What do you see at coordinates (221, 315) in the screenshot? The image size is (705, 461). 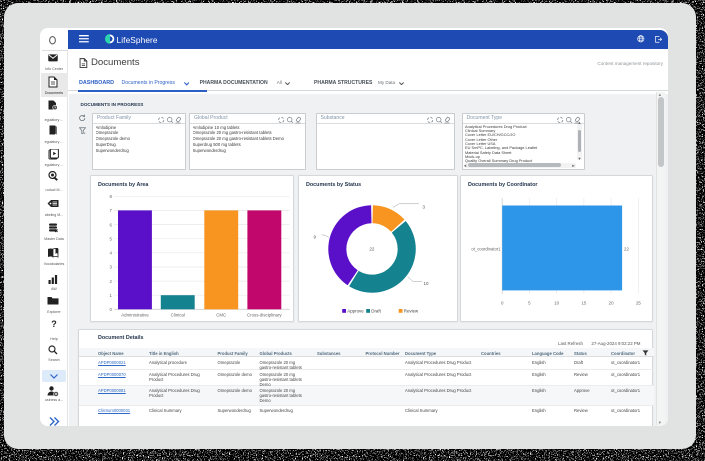 I see `svg-text: CMC` at bounding box center [221, 315].